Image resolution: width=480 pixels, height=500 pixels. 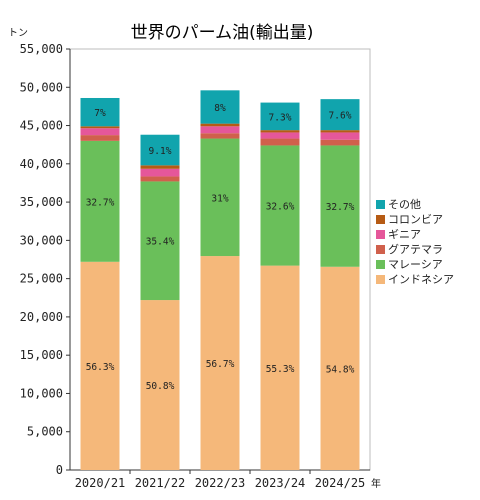 What do you see at coordinates (100, 483) in the screenshot?
I see `x-tick-label: 2020/21` at bounding box center [100, 483].